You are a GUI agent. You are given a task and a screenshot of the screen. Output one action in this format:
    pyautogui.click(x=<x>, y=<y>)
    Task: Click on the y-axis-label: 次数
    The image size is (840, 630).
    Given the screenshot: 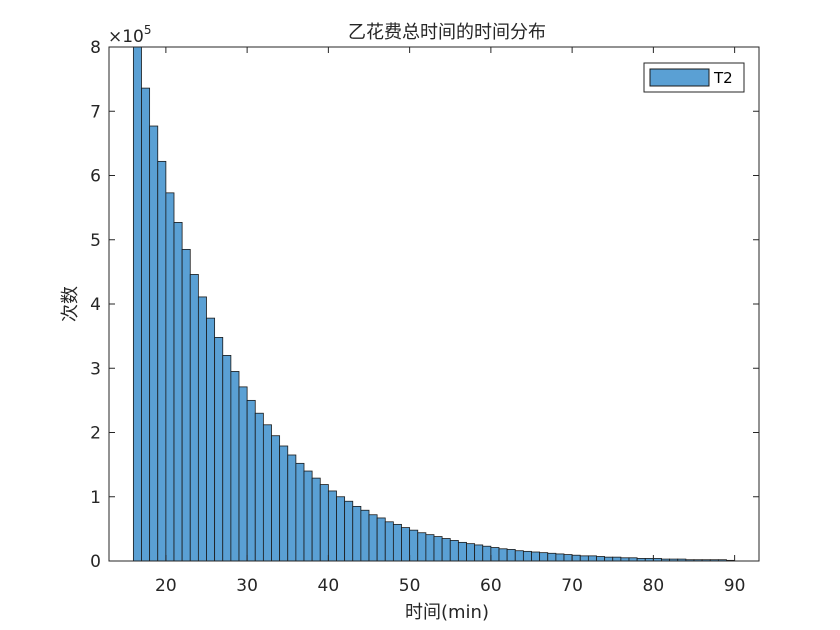 What is the action you would take?
    pyautogui.click(x=70, y=304)
    